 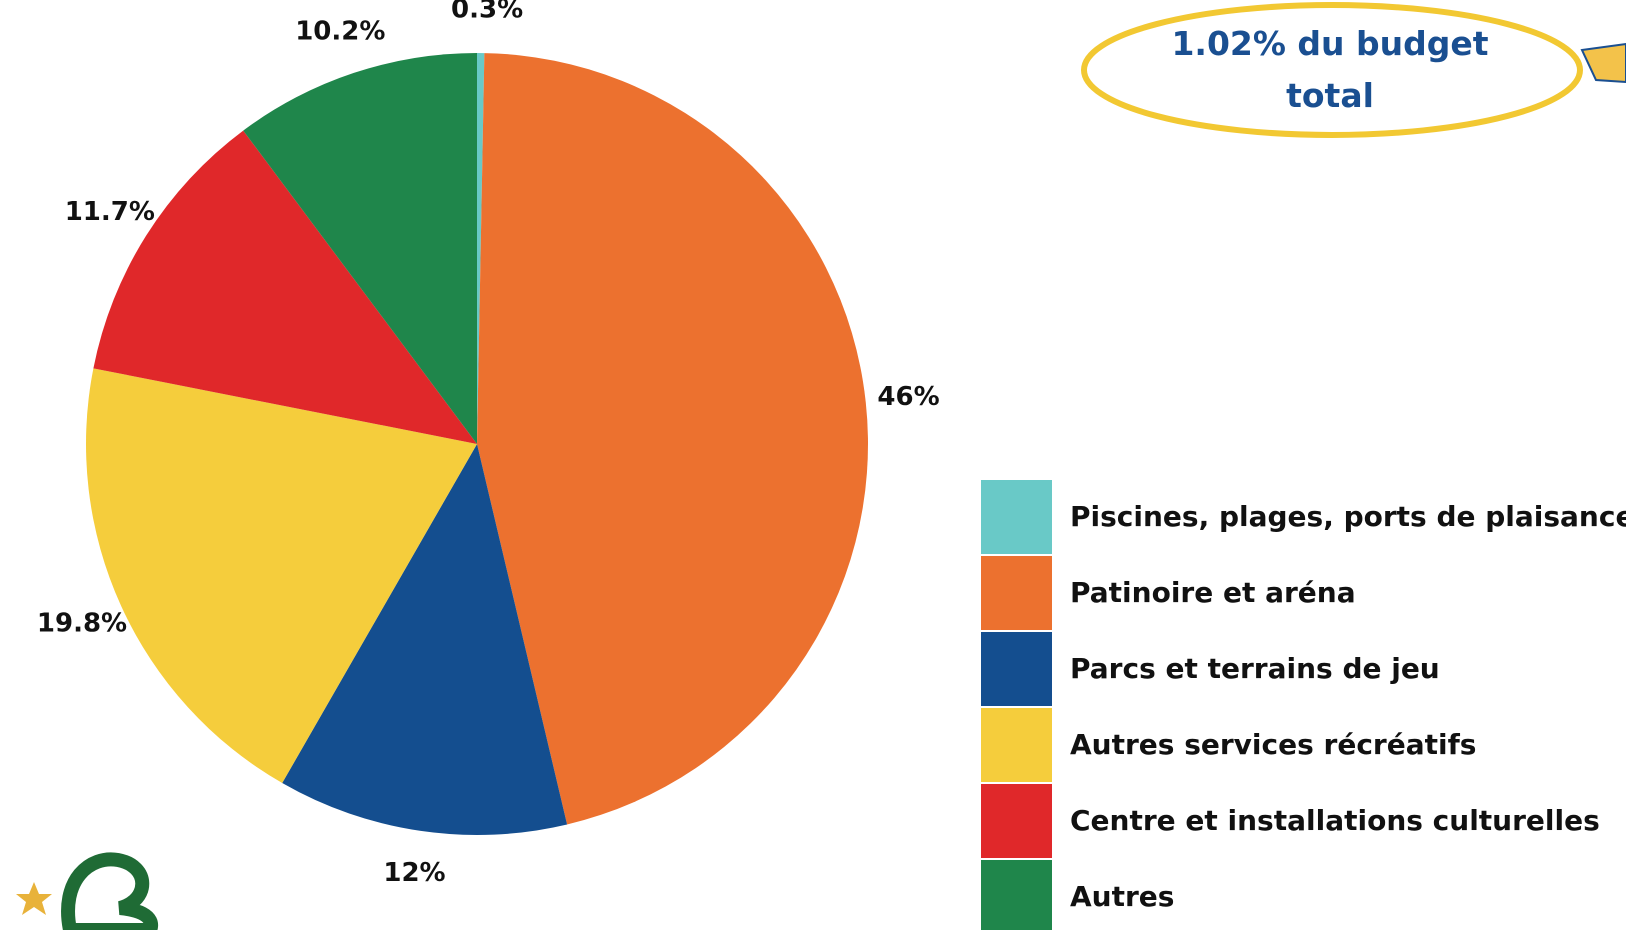 What do you see at coordinates (82, 623) in the screenshot?
I see `slice-label: 19.8%` at bounding box center [82, 623].